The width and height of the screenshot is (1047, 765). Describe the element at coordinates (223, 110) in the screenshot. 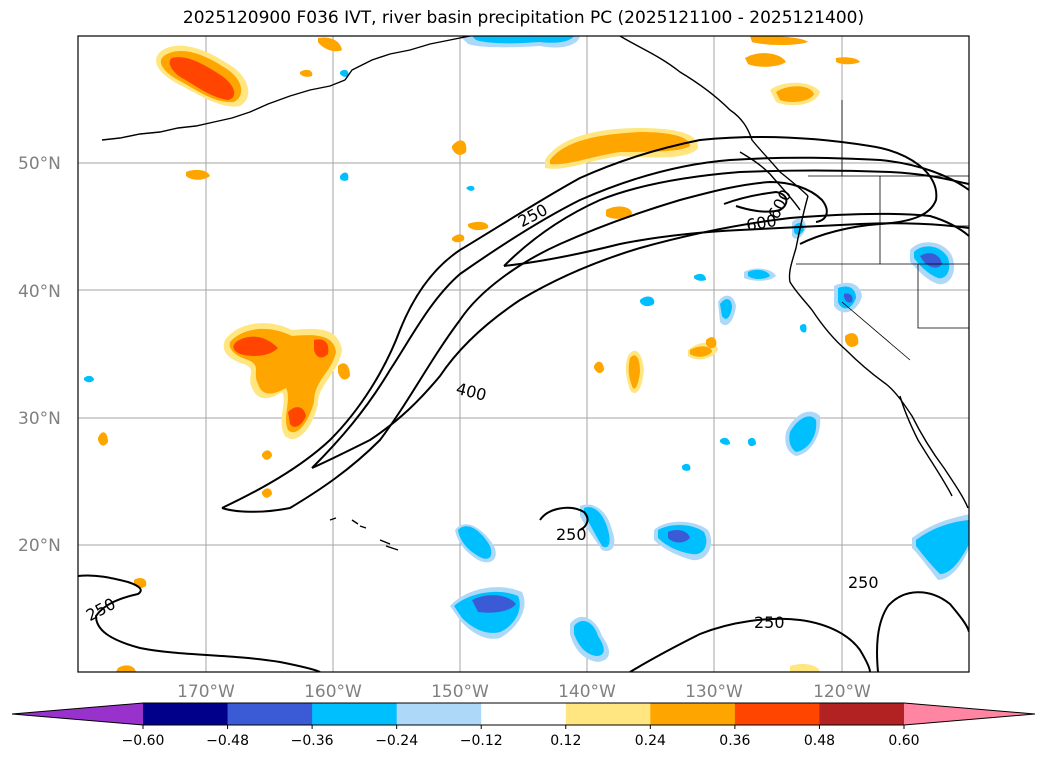

I see `coast-aleutians` at that location.